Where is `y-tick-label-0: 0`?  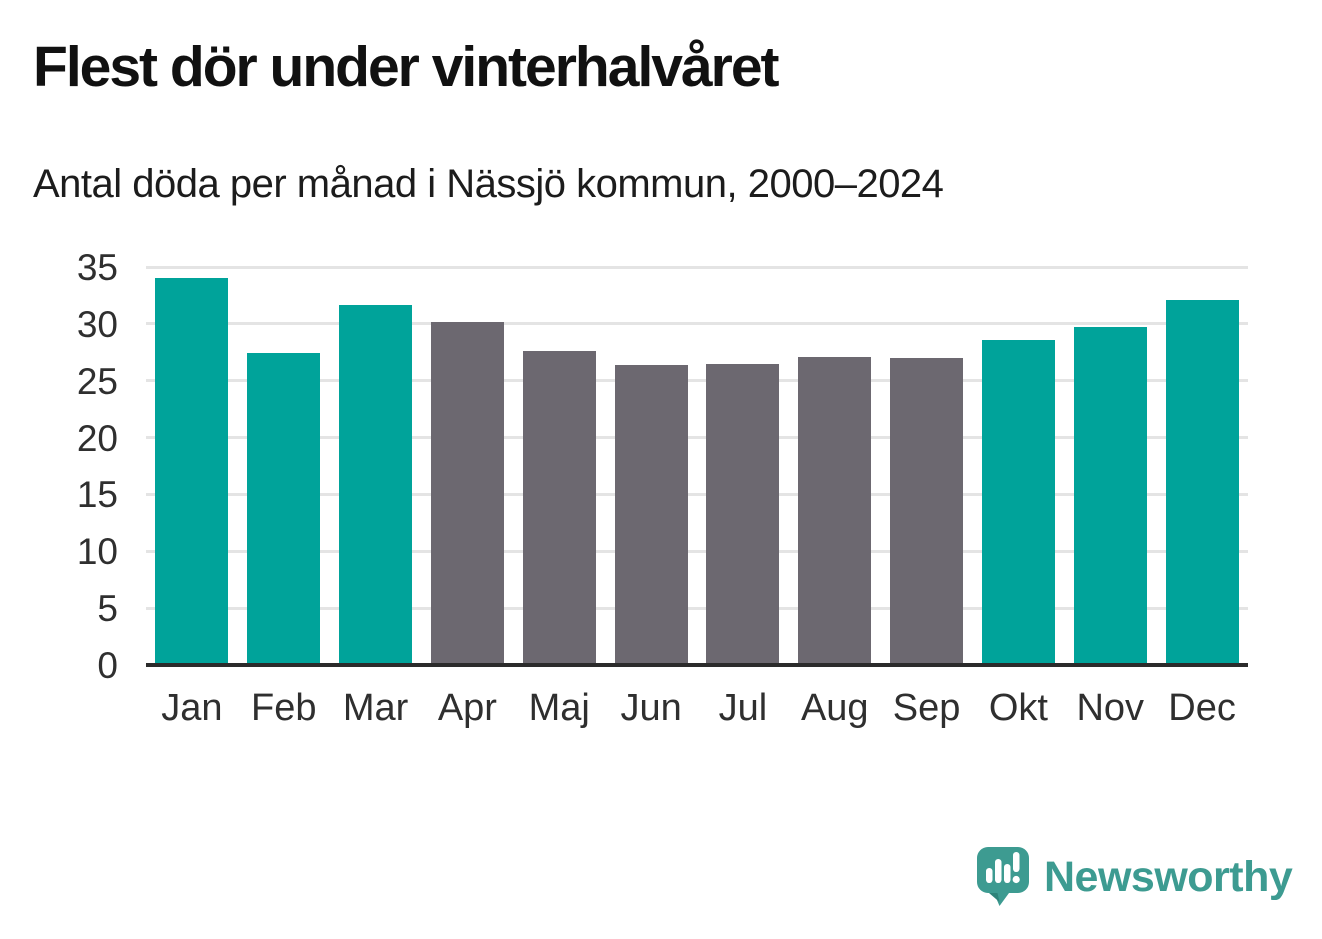
y-tick-label-0: 0 is located at coordinates (107, 665).